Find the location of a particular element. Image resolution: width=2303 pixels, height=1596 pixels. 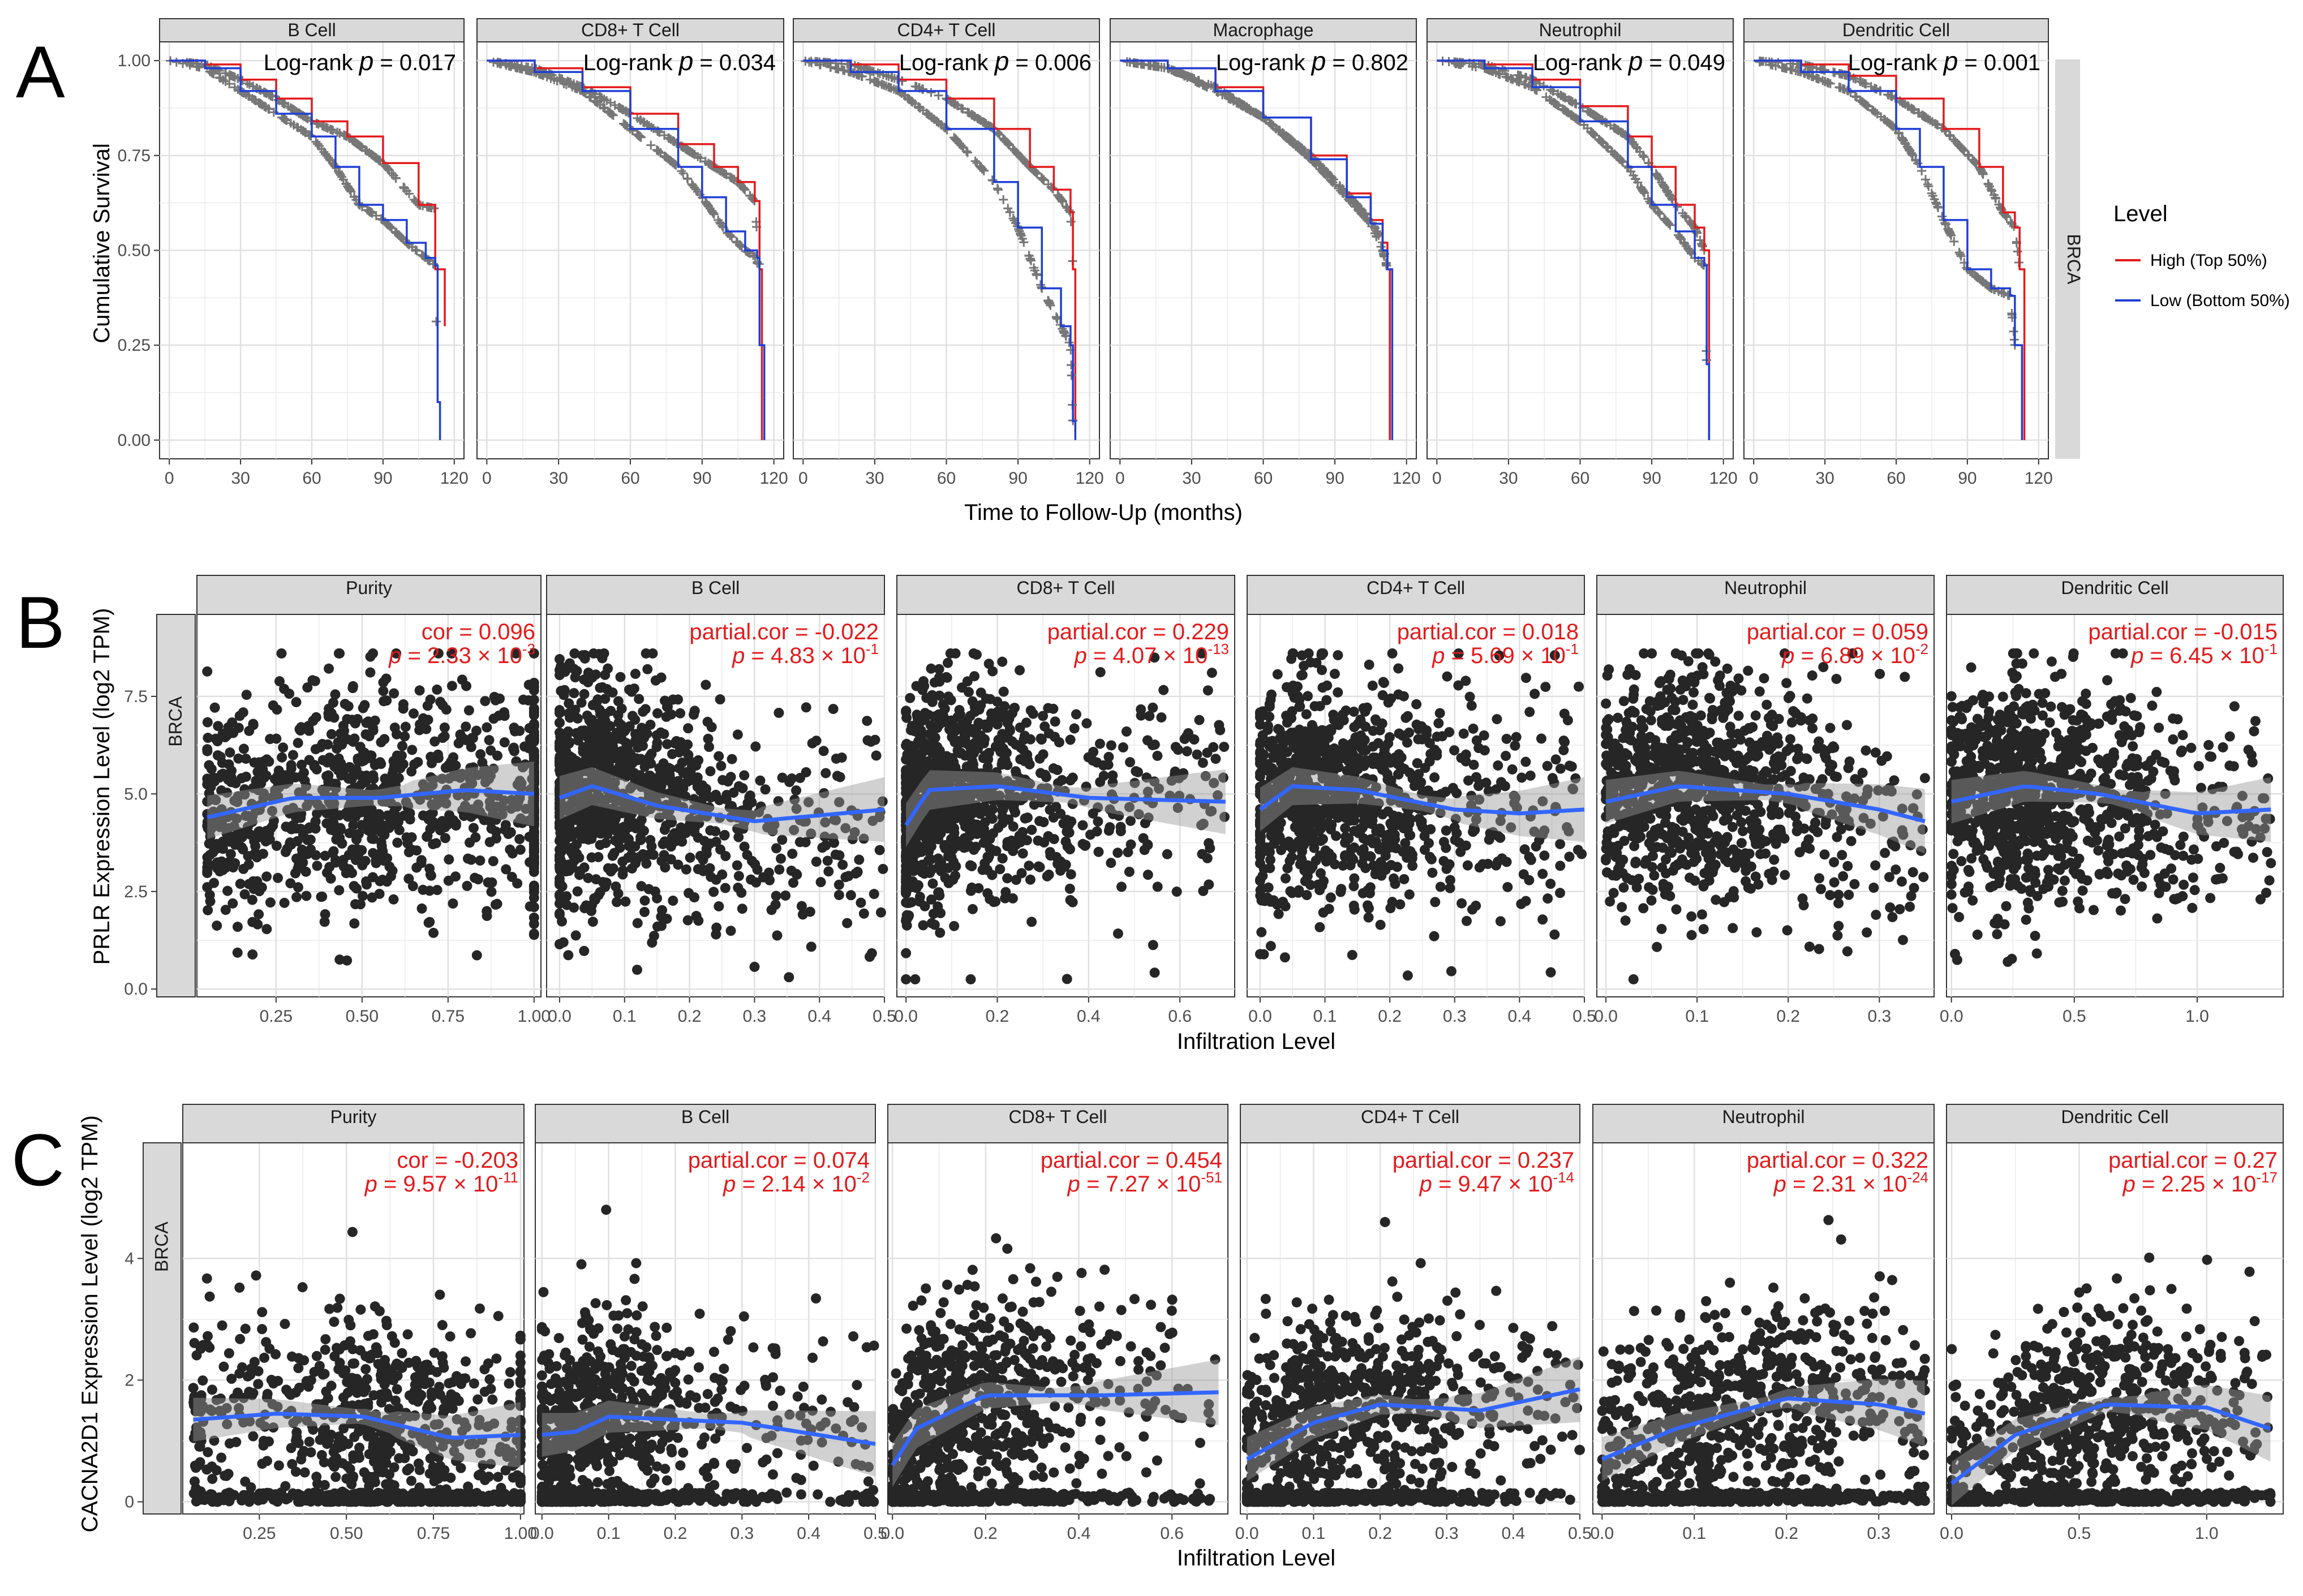

log-rank-label: Log-rank p = 0.034 is located at coordinates (680, 61).